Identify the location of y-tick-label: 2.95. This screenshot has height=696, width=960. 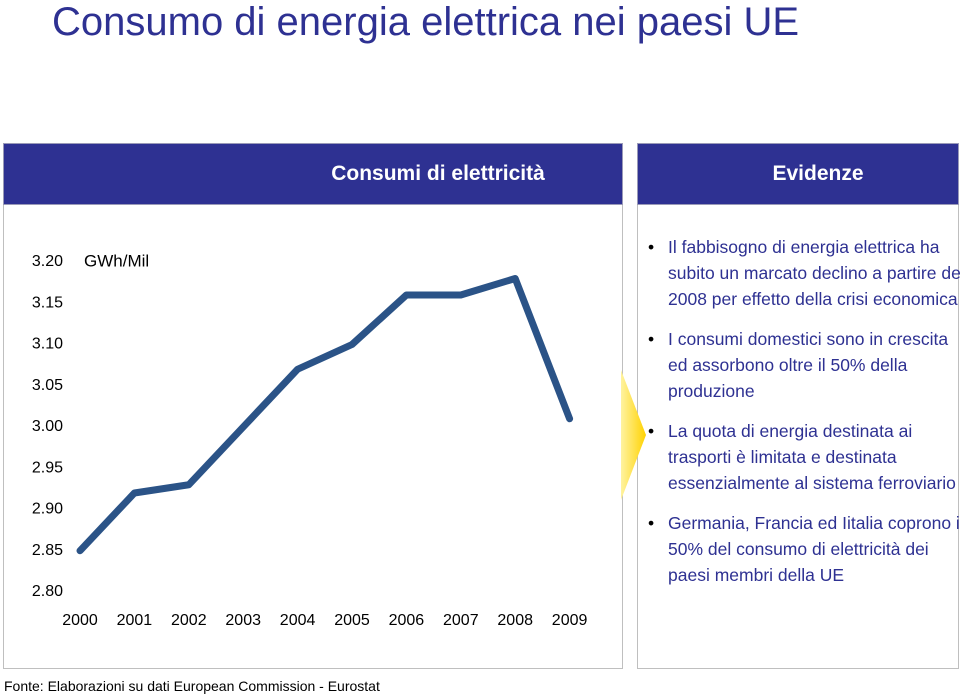
(47, 467).